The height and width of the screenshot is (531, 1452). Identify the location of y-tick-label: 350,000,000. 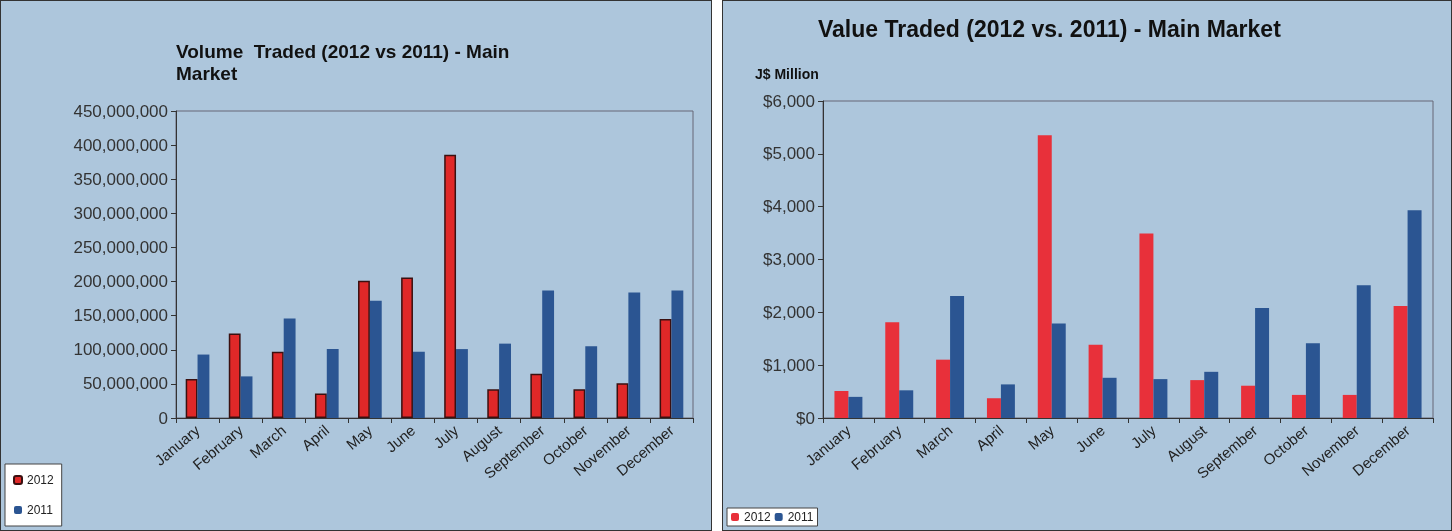
(120, 179).